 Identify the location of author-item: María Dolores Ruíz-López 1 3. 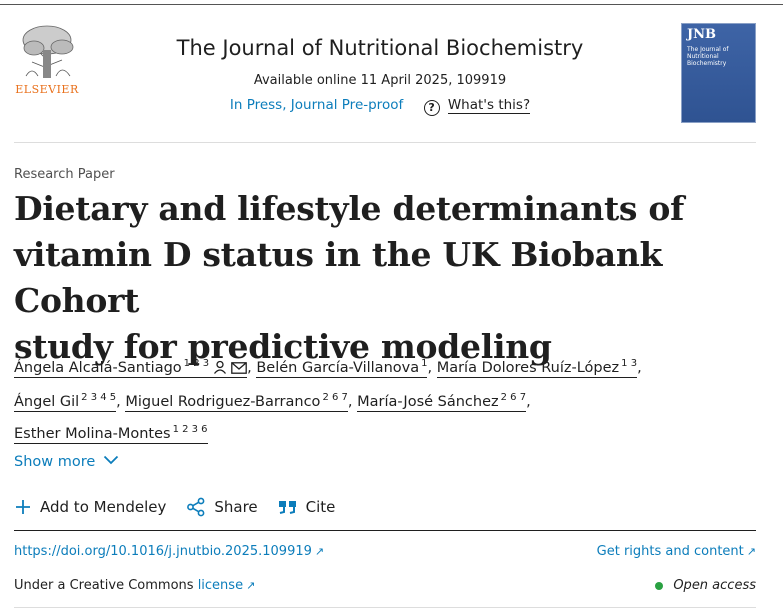
(537, 368).